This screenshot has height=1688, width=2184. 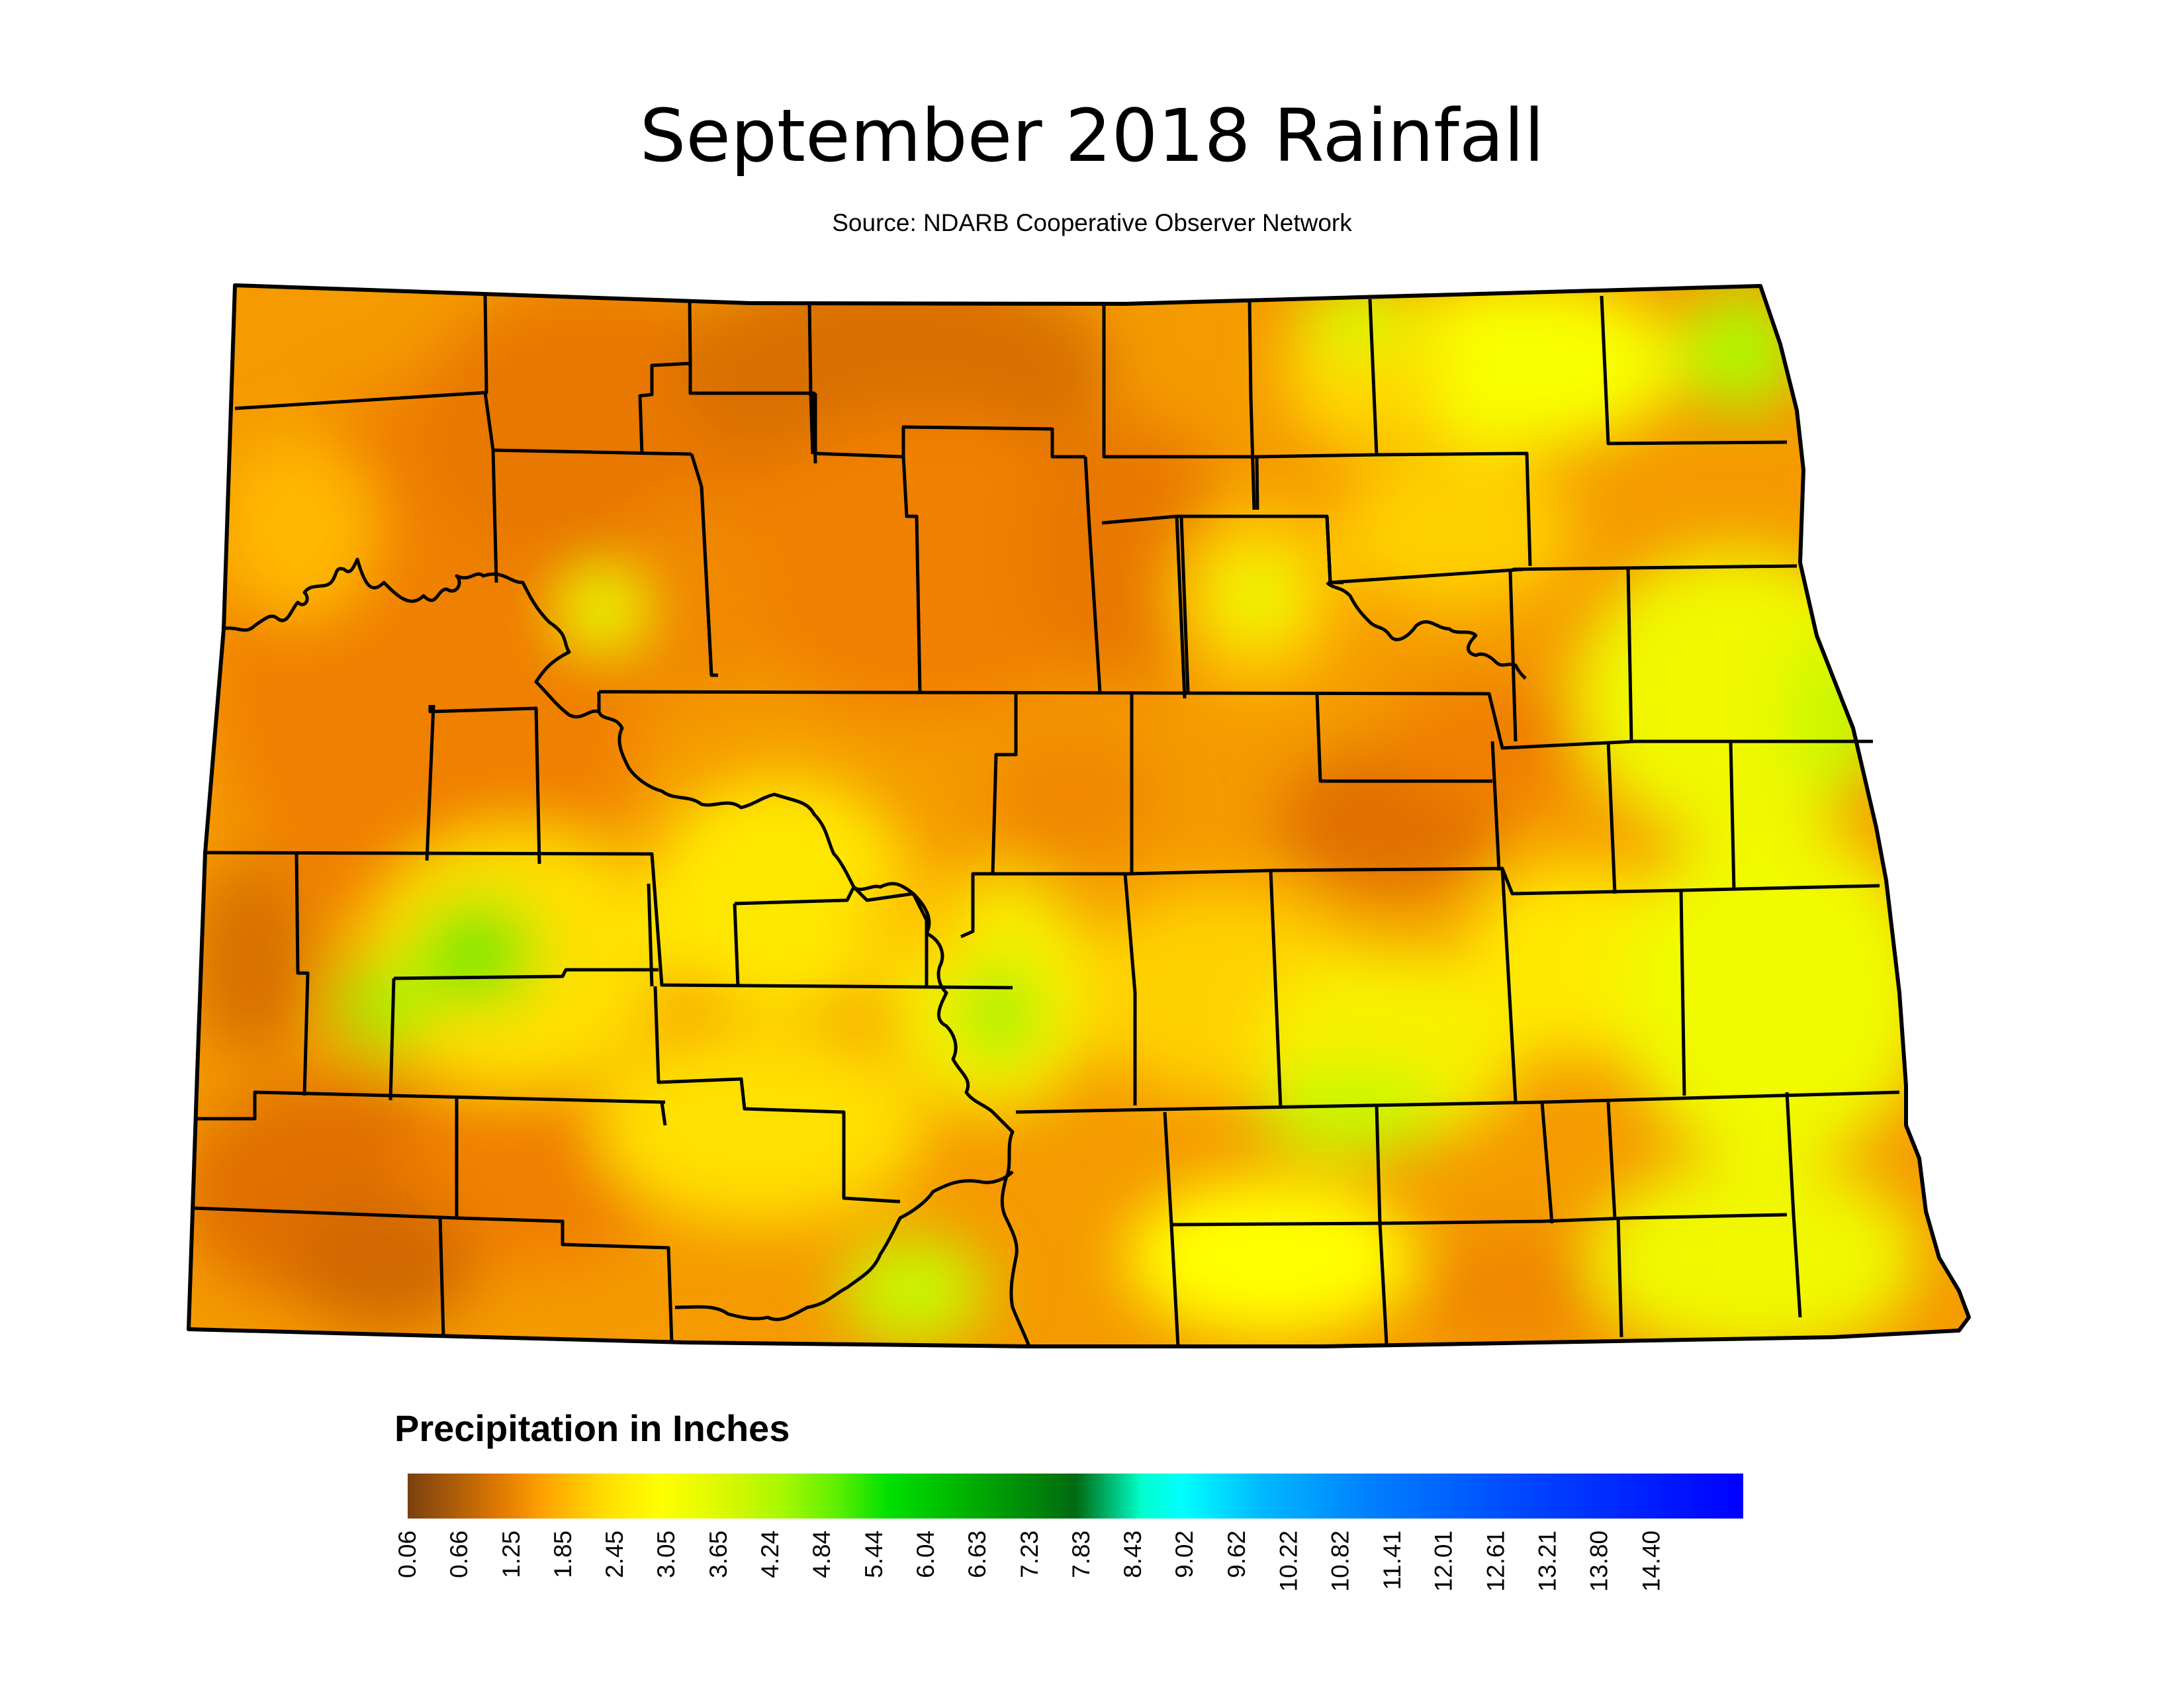 I want to click on legend-tick-text: 0.06, so click(x=407, y=1554).